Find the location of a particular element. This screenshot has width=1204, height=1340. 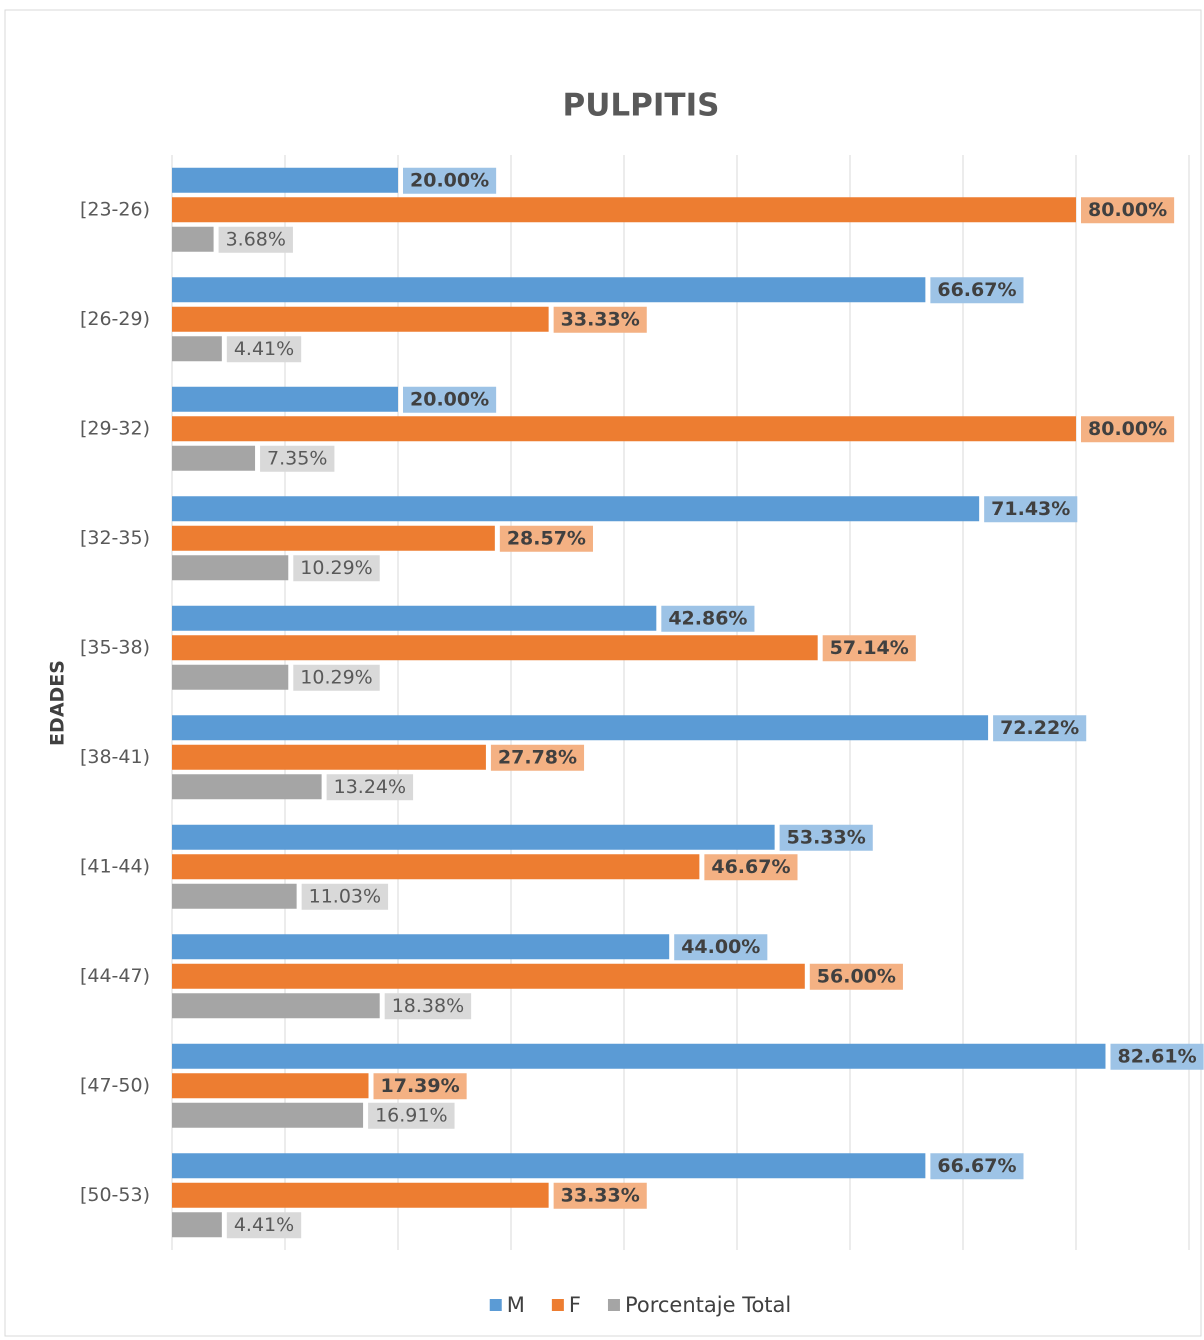

data-label: 53.33% is located at coordinates (826, 837).